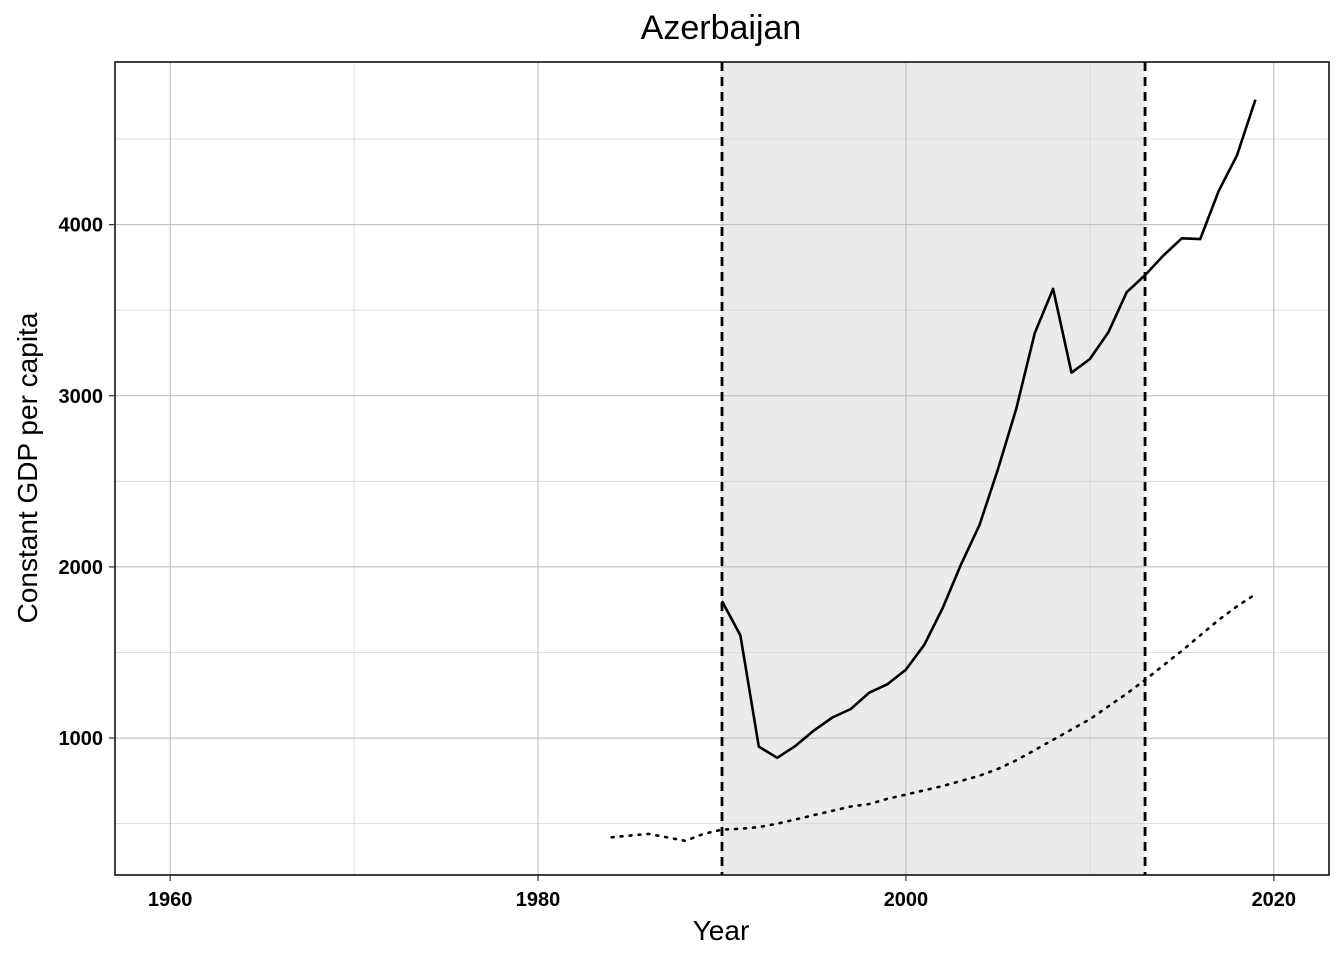 This screenshot has height=960, width=1344. Describe the element at coordinates (81, 226) in the screenshot. I see `y-tick-label: 4000` at that location.